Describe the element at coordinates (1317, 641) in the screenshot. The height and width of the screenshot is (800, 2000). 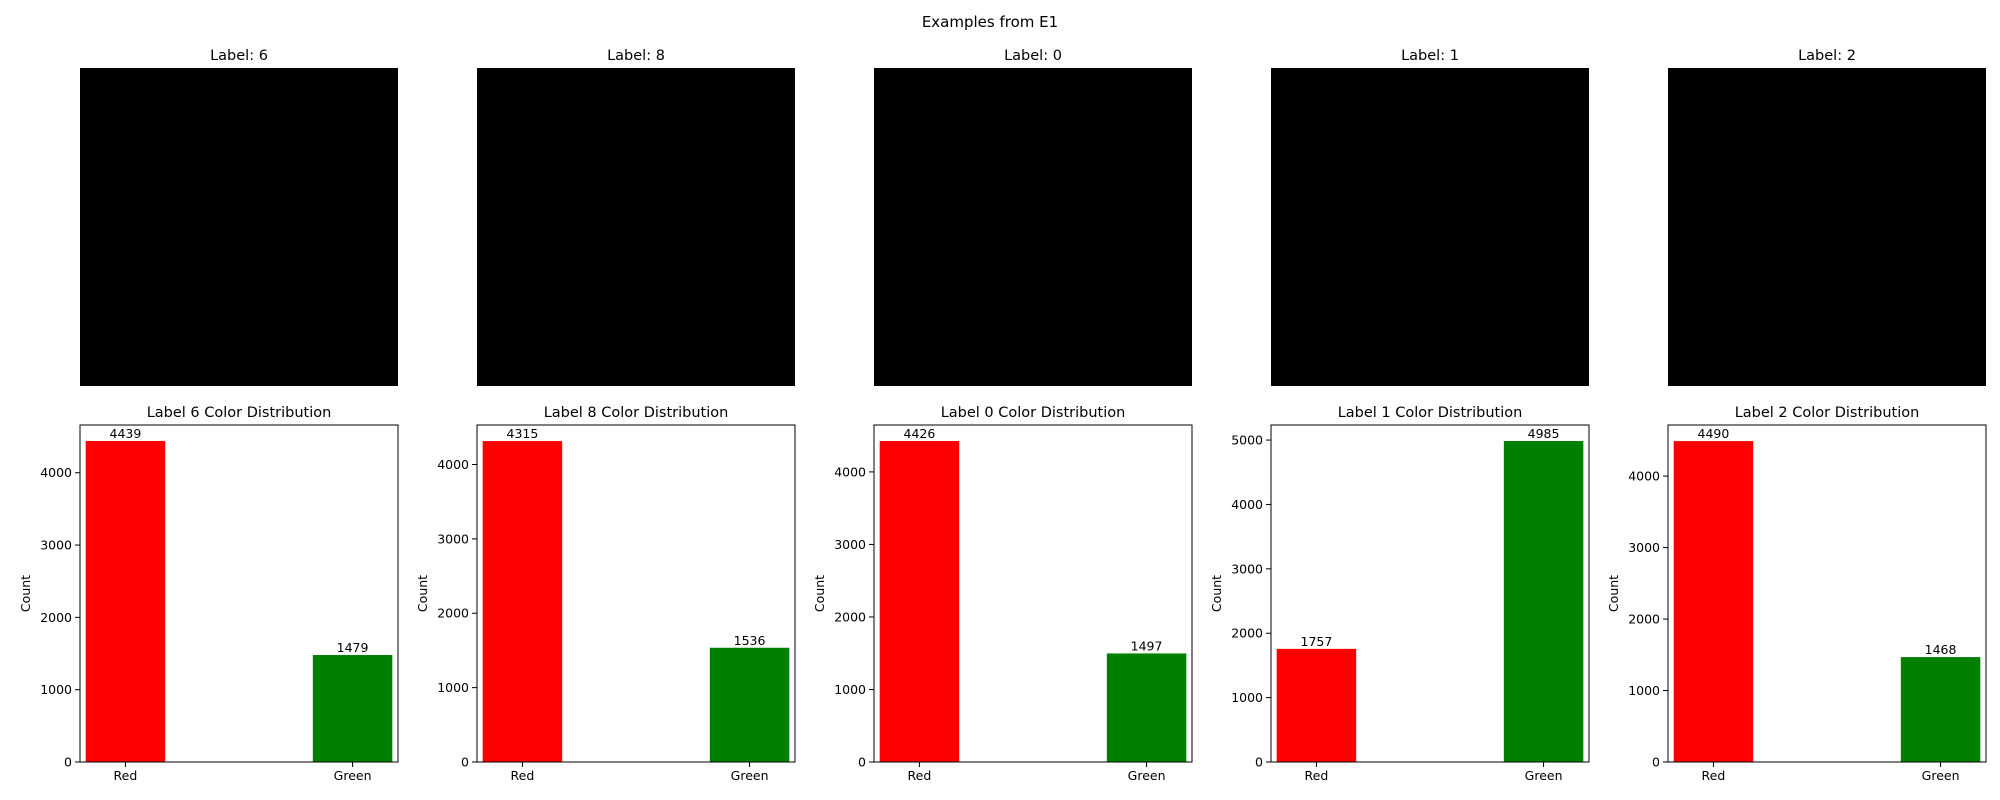
I see `bar-value-label: 1757` at that location.